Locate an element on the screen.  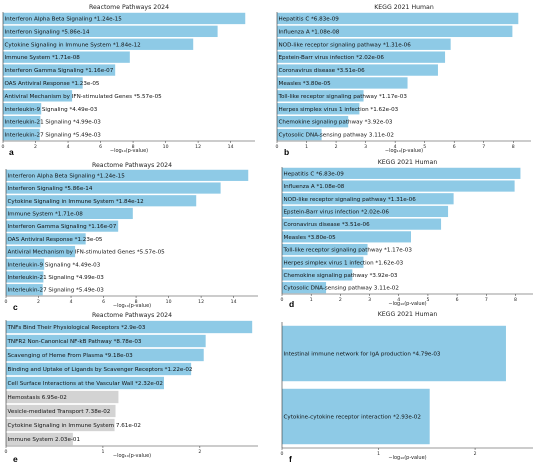
panel-c-title: Reactome Pathways 2024 is located at coordinates (132, 165).